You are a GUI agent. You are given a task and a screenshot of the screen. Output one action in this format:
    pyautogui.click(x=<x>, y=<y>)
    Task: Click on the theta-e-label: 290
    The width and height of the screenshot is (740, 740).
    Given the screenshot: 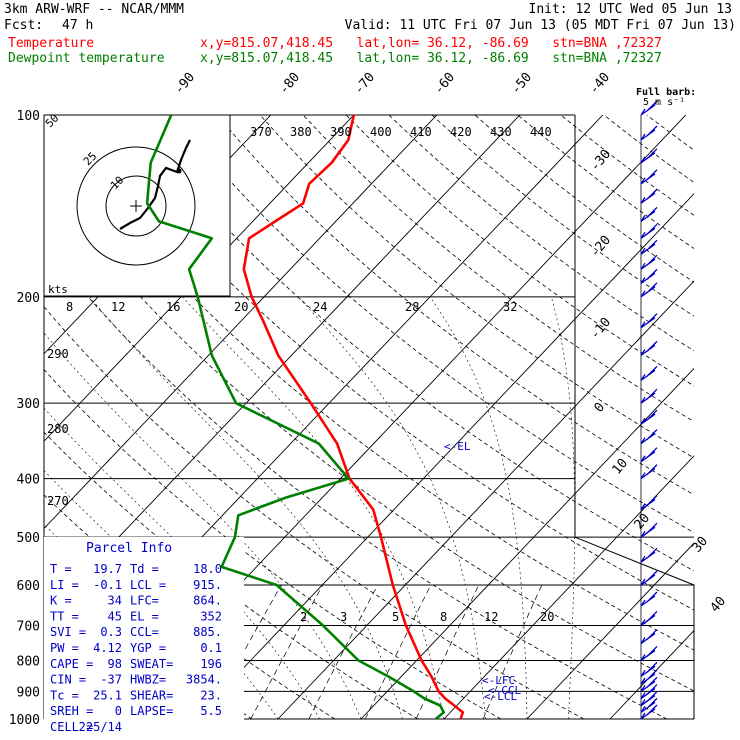 What is the action you would take?
    pyautogui.click(x=58, y=354)
    